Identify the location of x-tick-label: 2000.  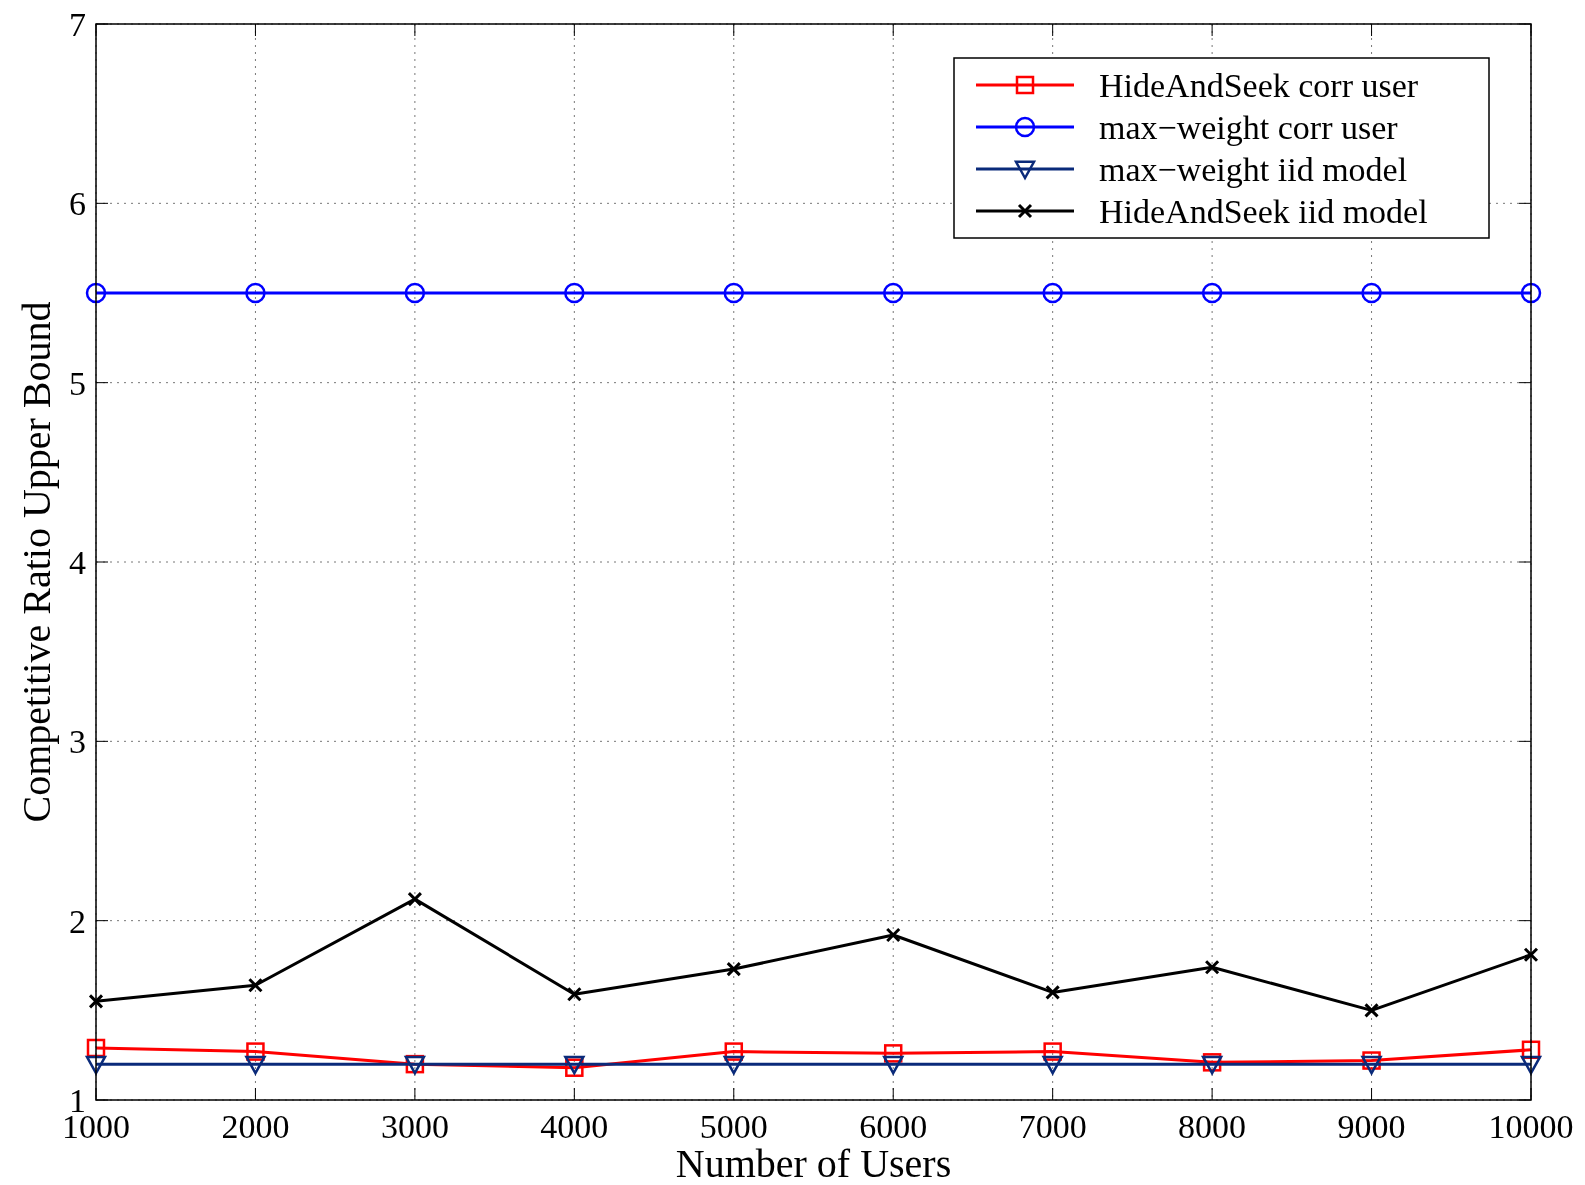
(255, 1126).